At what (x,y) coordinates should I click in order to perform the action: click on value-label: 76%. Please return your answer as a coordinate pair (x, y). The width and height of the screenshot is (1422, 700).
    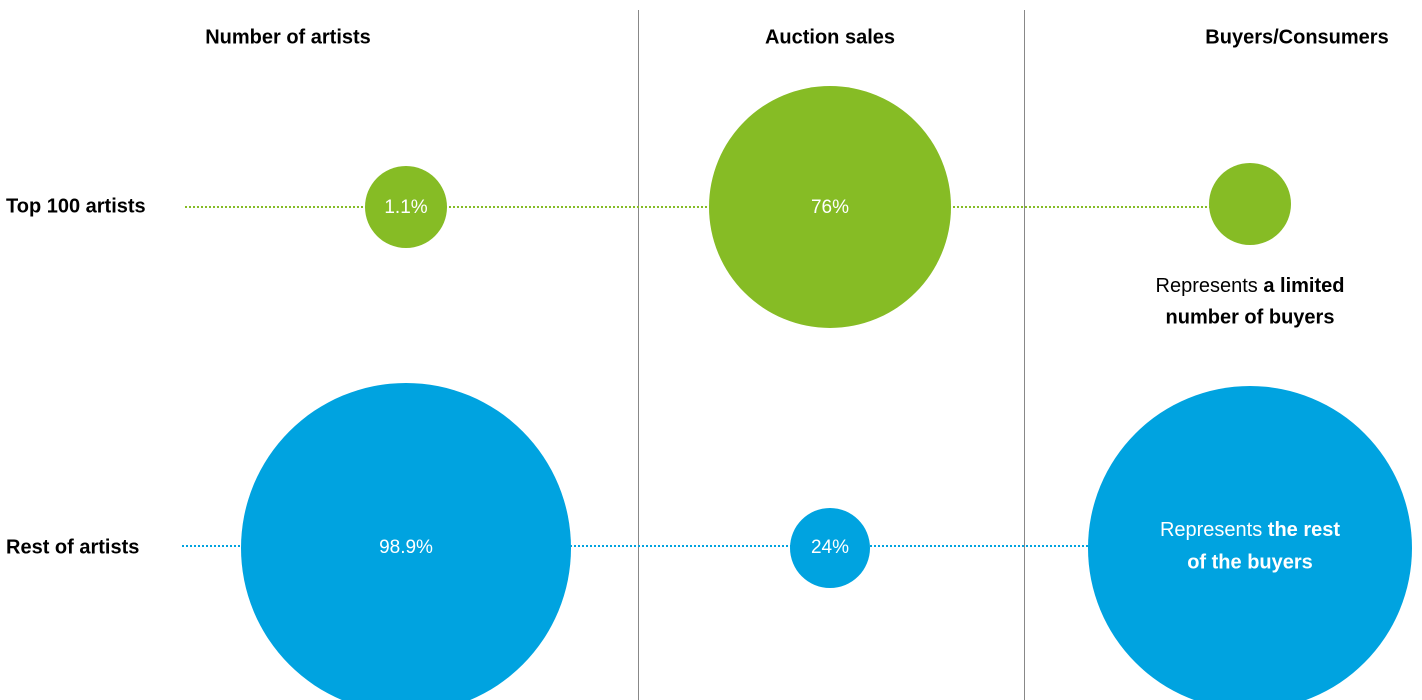
    Looking at the image, I should click on (830, 207).